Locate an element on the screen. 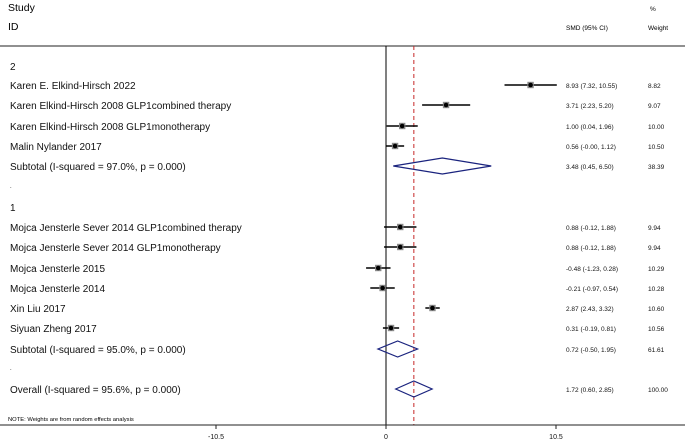 This screenshot has width=685, height=447. header-smd-label: SMD (95% CI) is located at coordinates (587, 28).